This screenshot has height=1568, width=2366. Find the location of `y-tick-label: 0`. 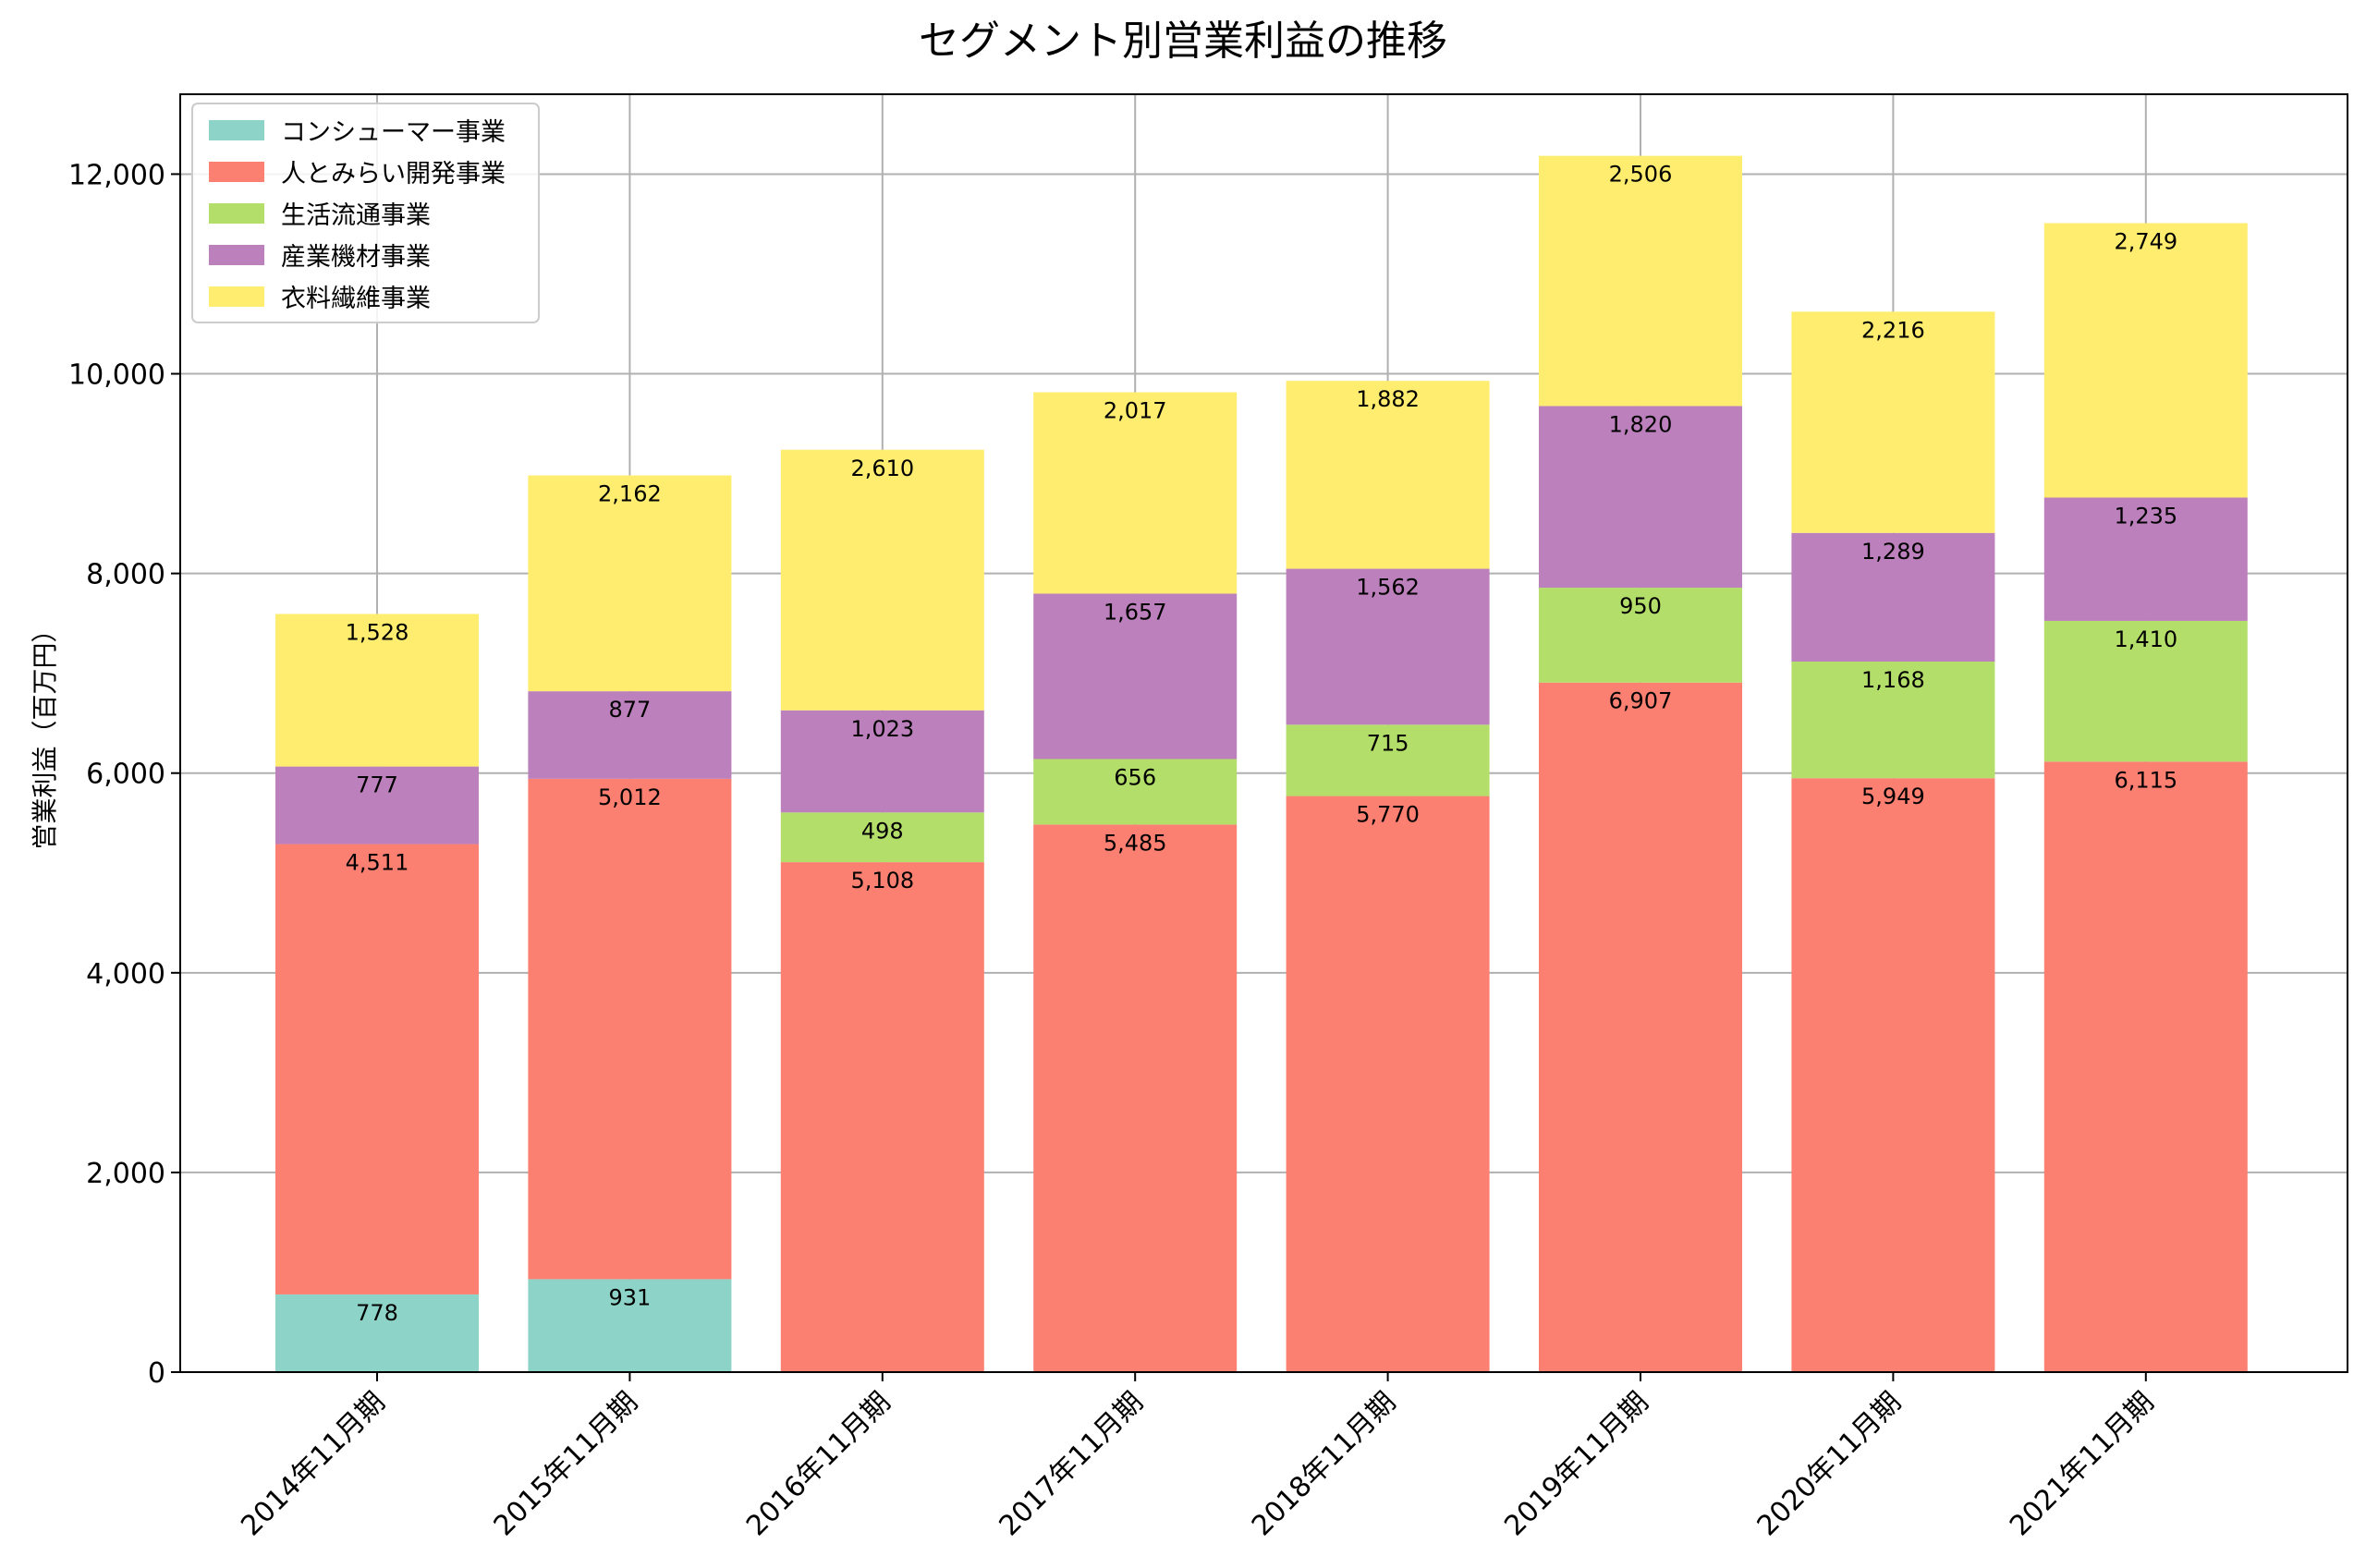

y-tick-label: 0 is located at coordinates (156, 1373).